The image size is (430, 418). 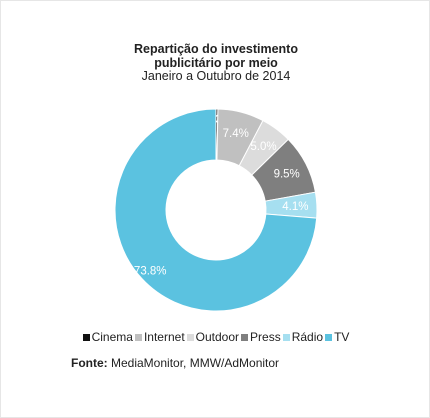 What do you see at coordinates (263, 147) in the screenshot?
I see `data-label-outdoor: 5.0%` at bounding box center [263, 147].